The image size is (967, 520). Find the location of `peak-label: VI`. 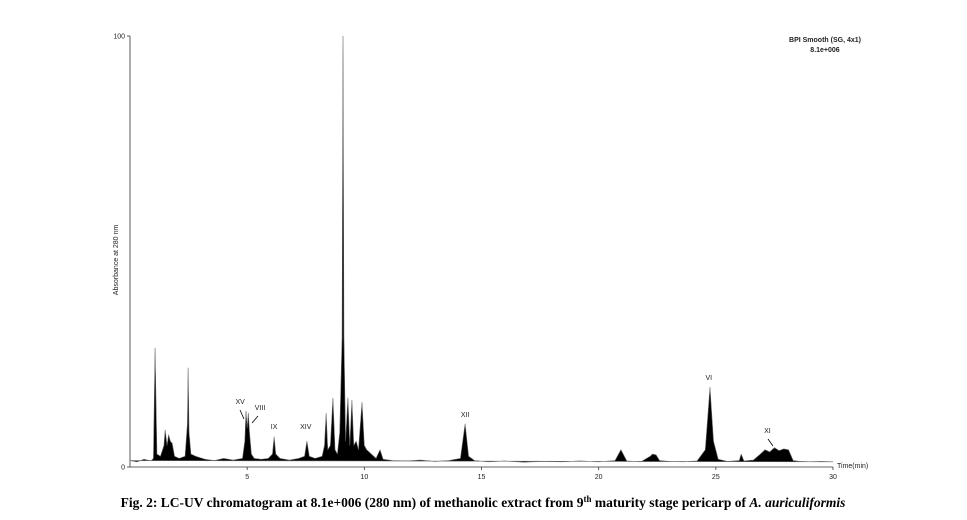

peak-label: VI is located at coordinates (708, 378).